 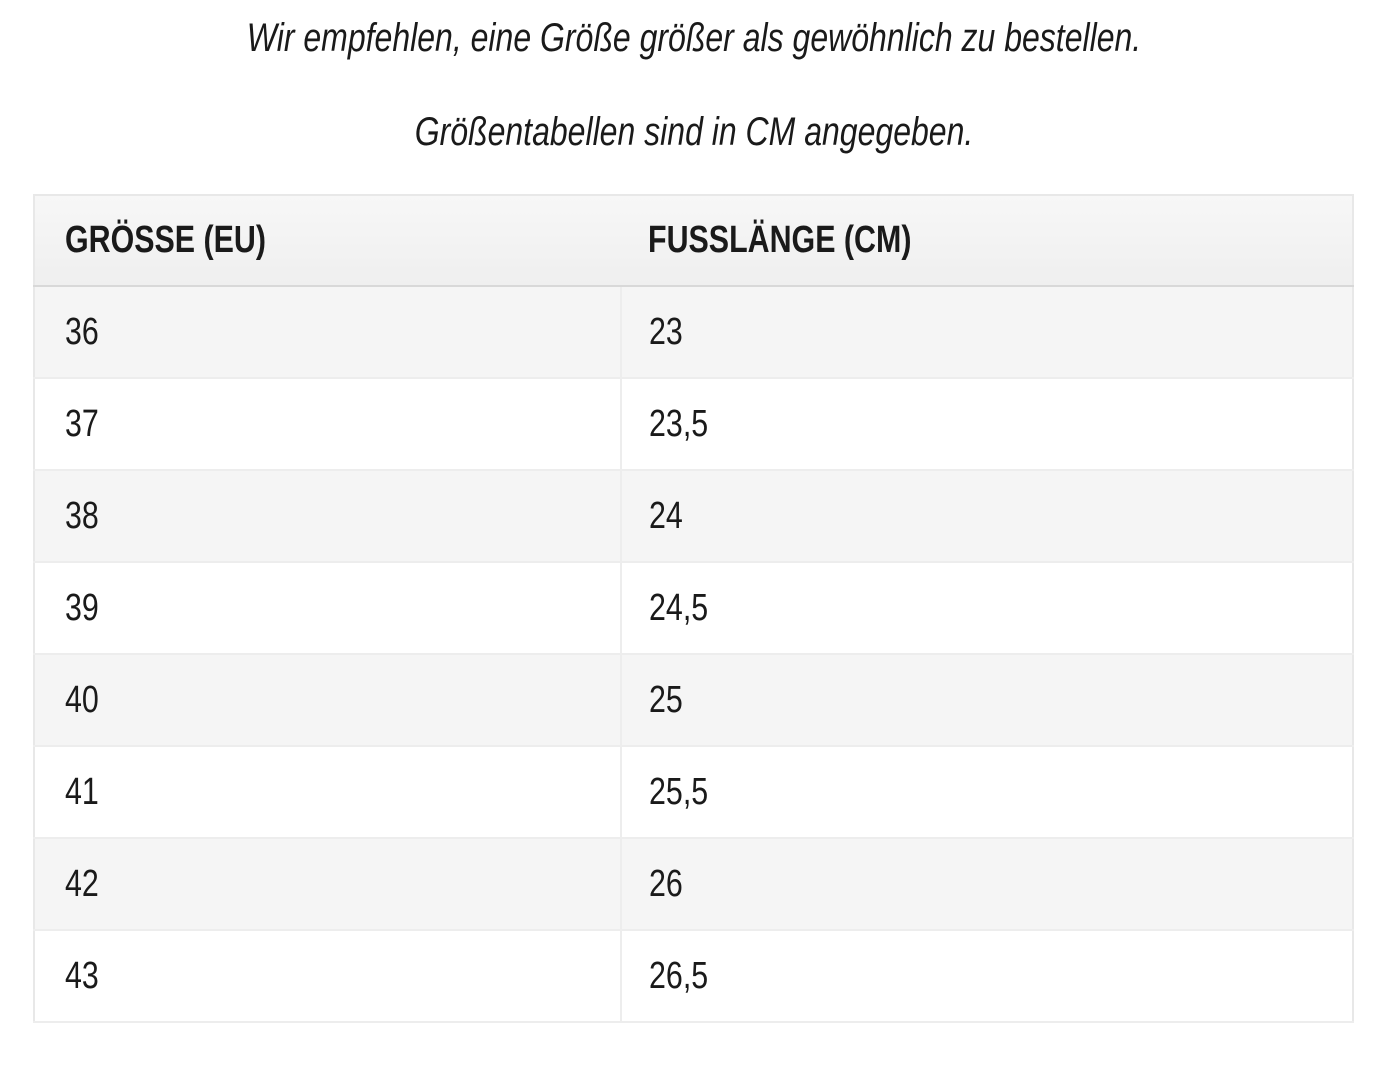 I want to click on foot-length-value: 26, so click(x=666, y=883).